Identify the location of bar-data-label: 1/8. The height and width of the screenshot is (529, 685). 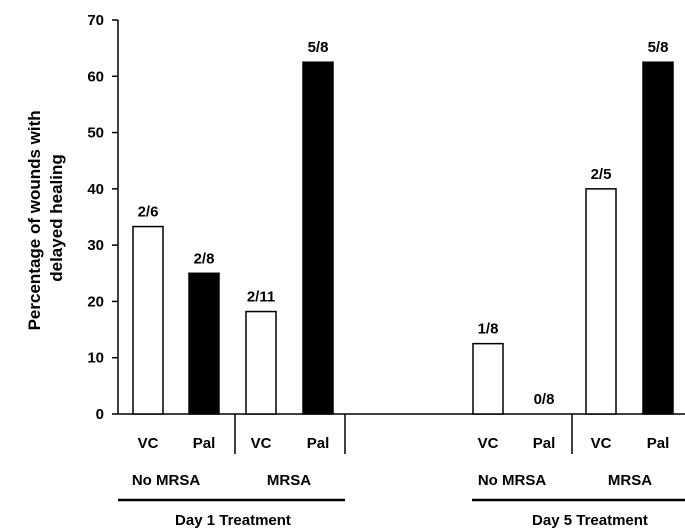
(488, 329).